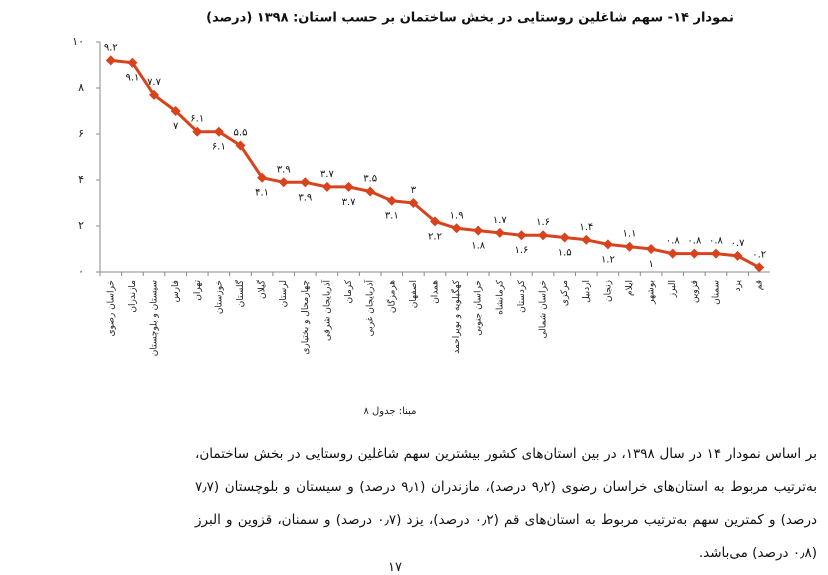 This screenshot has width=828, height=575. I want to click on x-tick-label: لرستان, so click(284, 293).